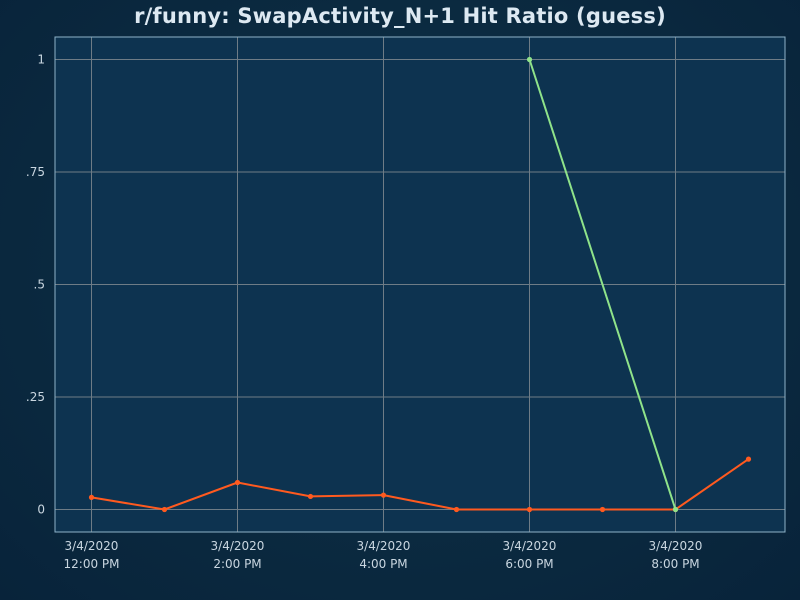  What do you see at coordinates (675, 564) in the screenshot?
I see `x-tick-label-time: 8:00 PM` at bounding box center [675, 564].